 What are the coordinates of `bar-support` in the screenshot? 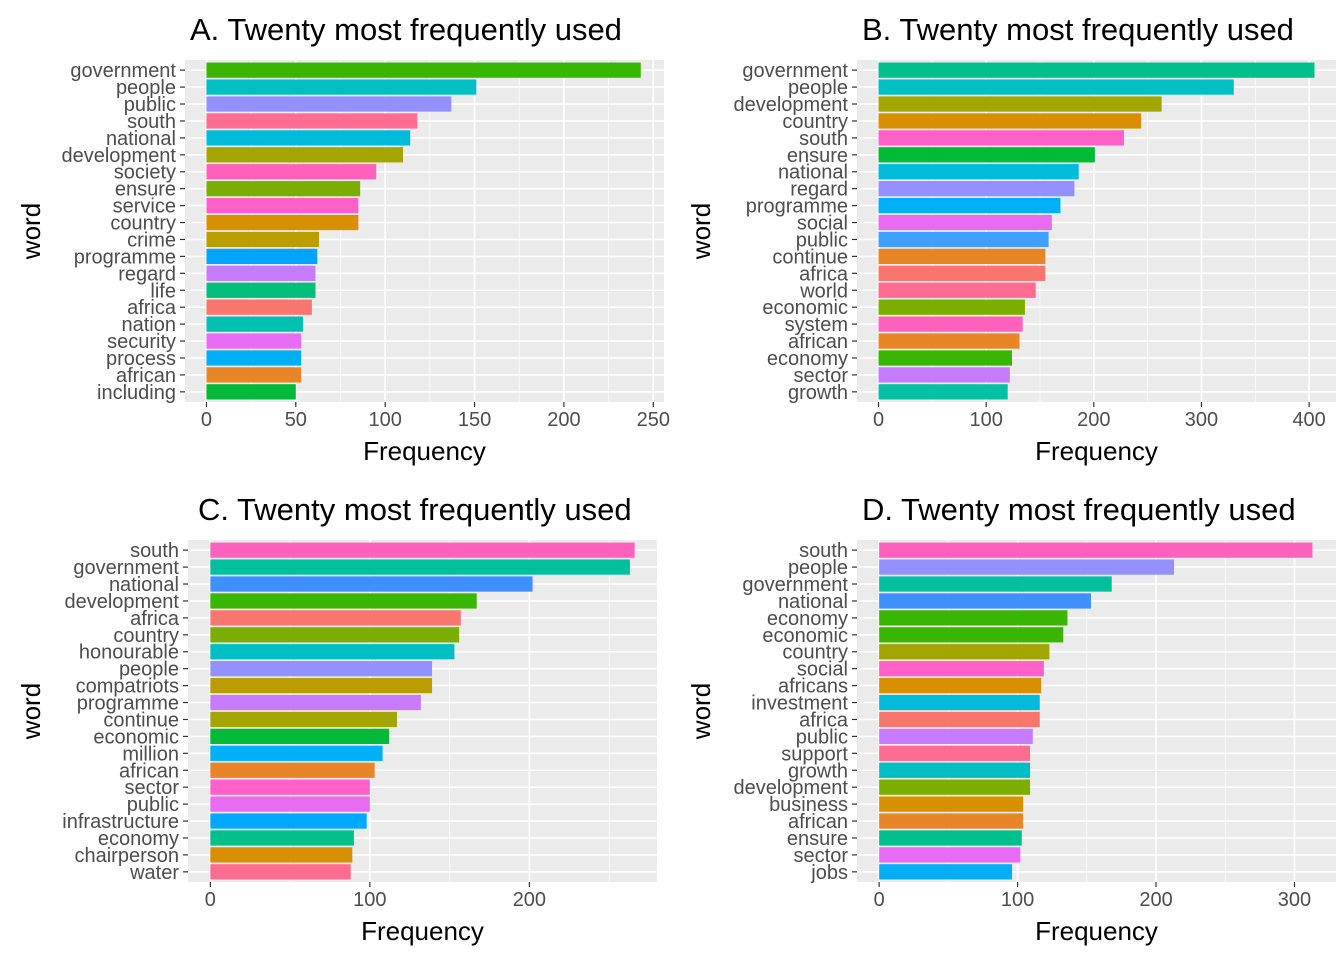 It's located at (955, 753).